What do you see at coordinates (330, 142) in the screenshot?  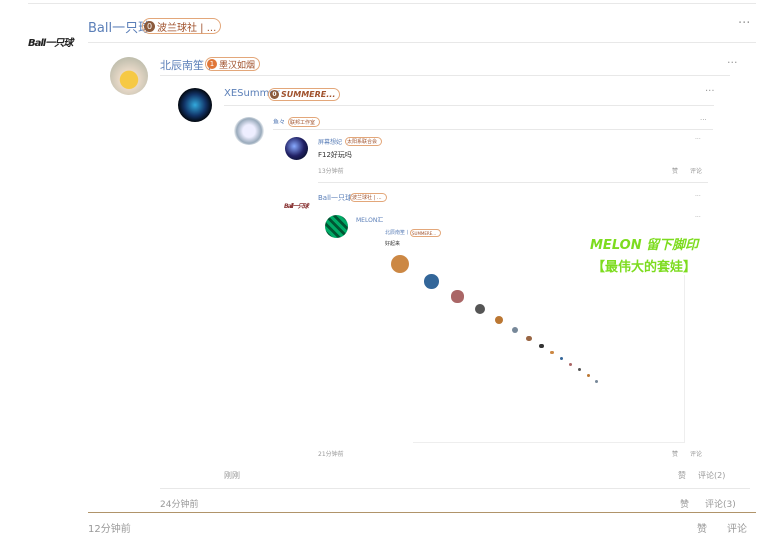 I see `username: 屏幕想妃` at bounding box center [330, 142].